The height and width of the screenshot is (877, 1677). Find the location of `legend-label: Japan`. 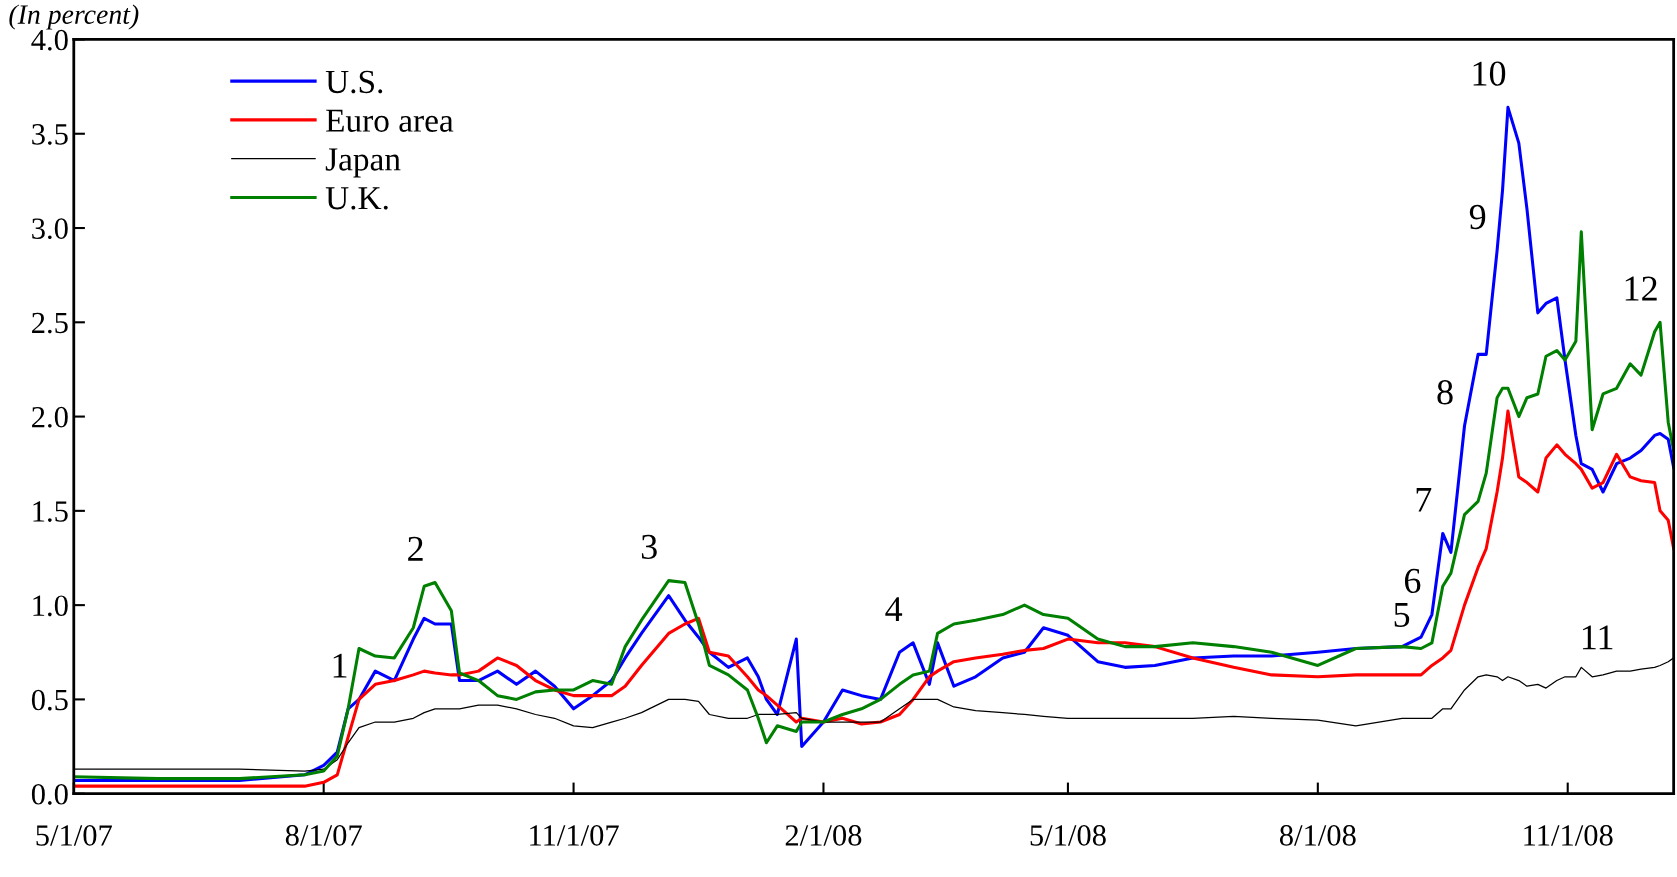

legend-label: Japan is located at coordinates (363, 163).